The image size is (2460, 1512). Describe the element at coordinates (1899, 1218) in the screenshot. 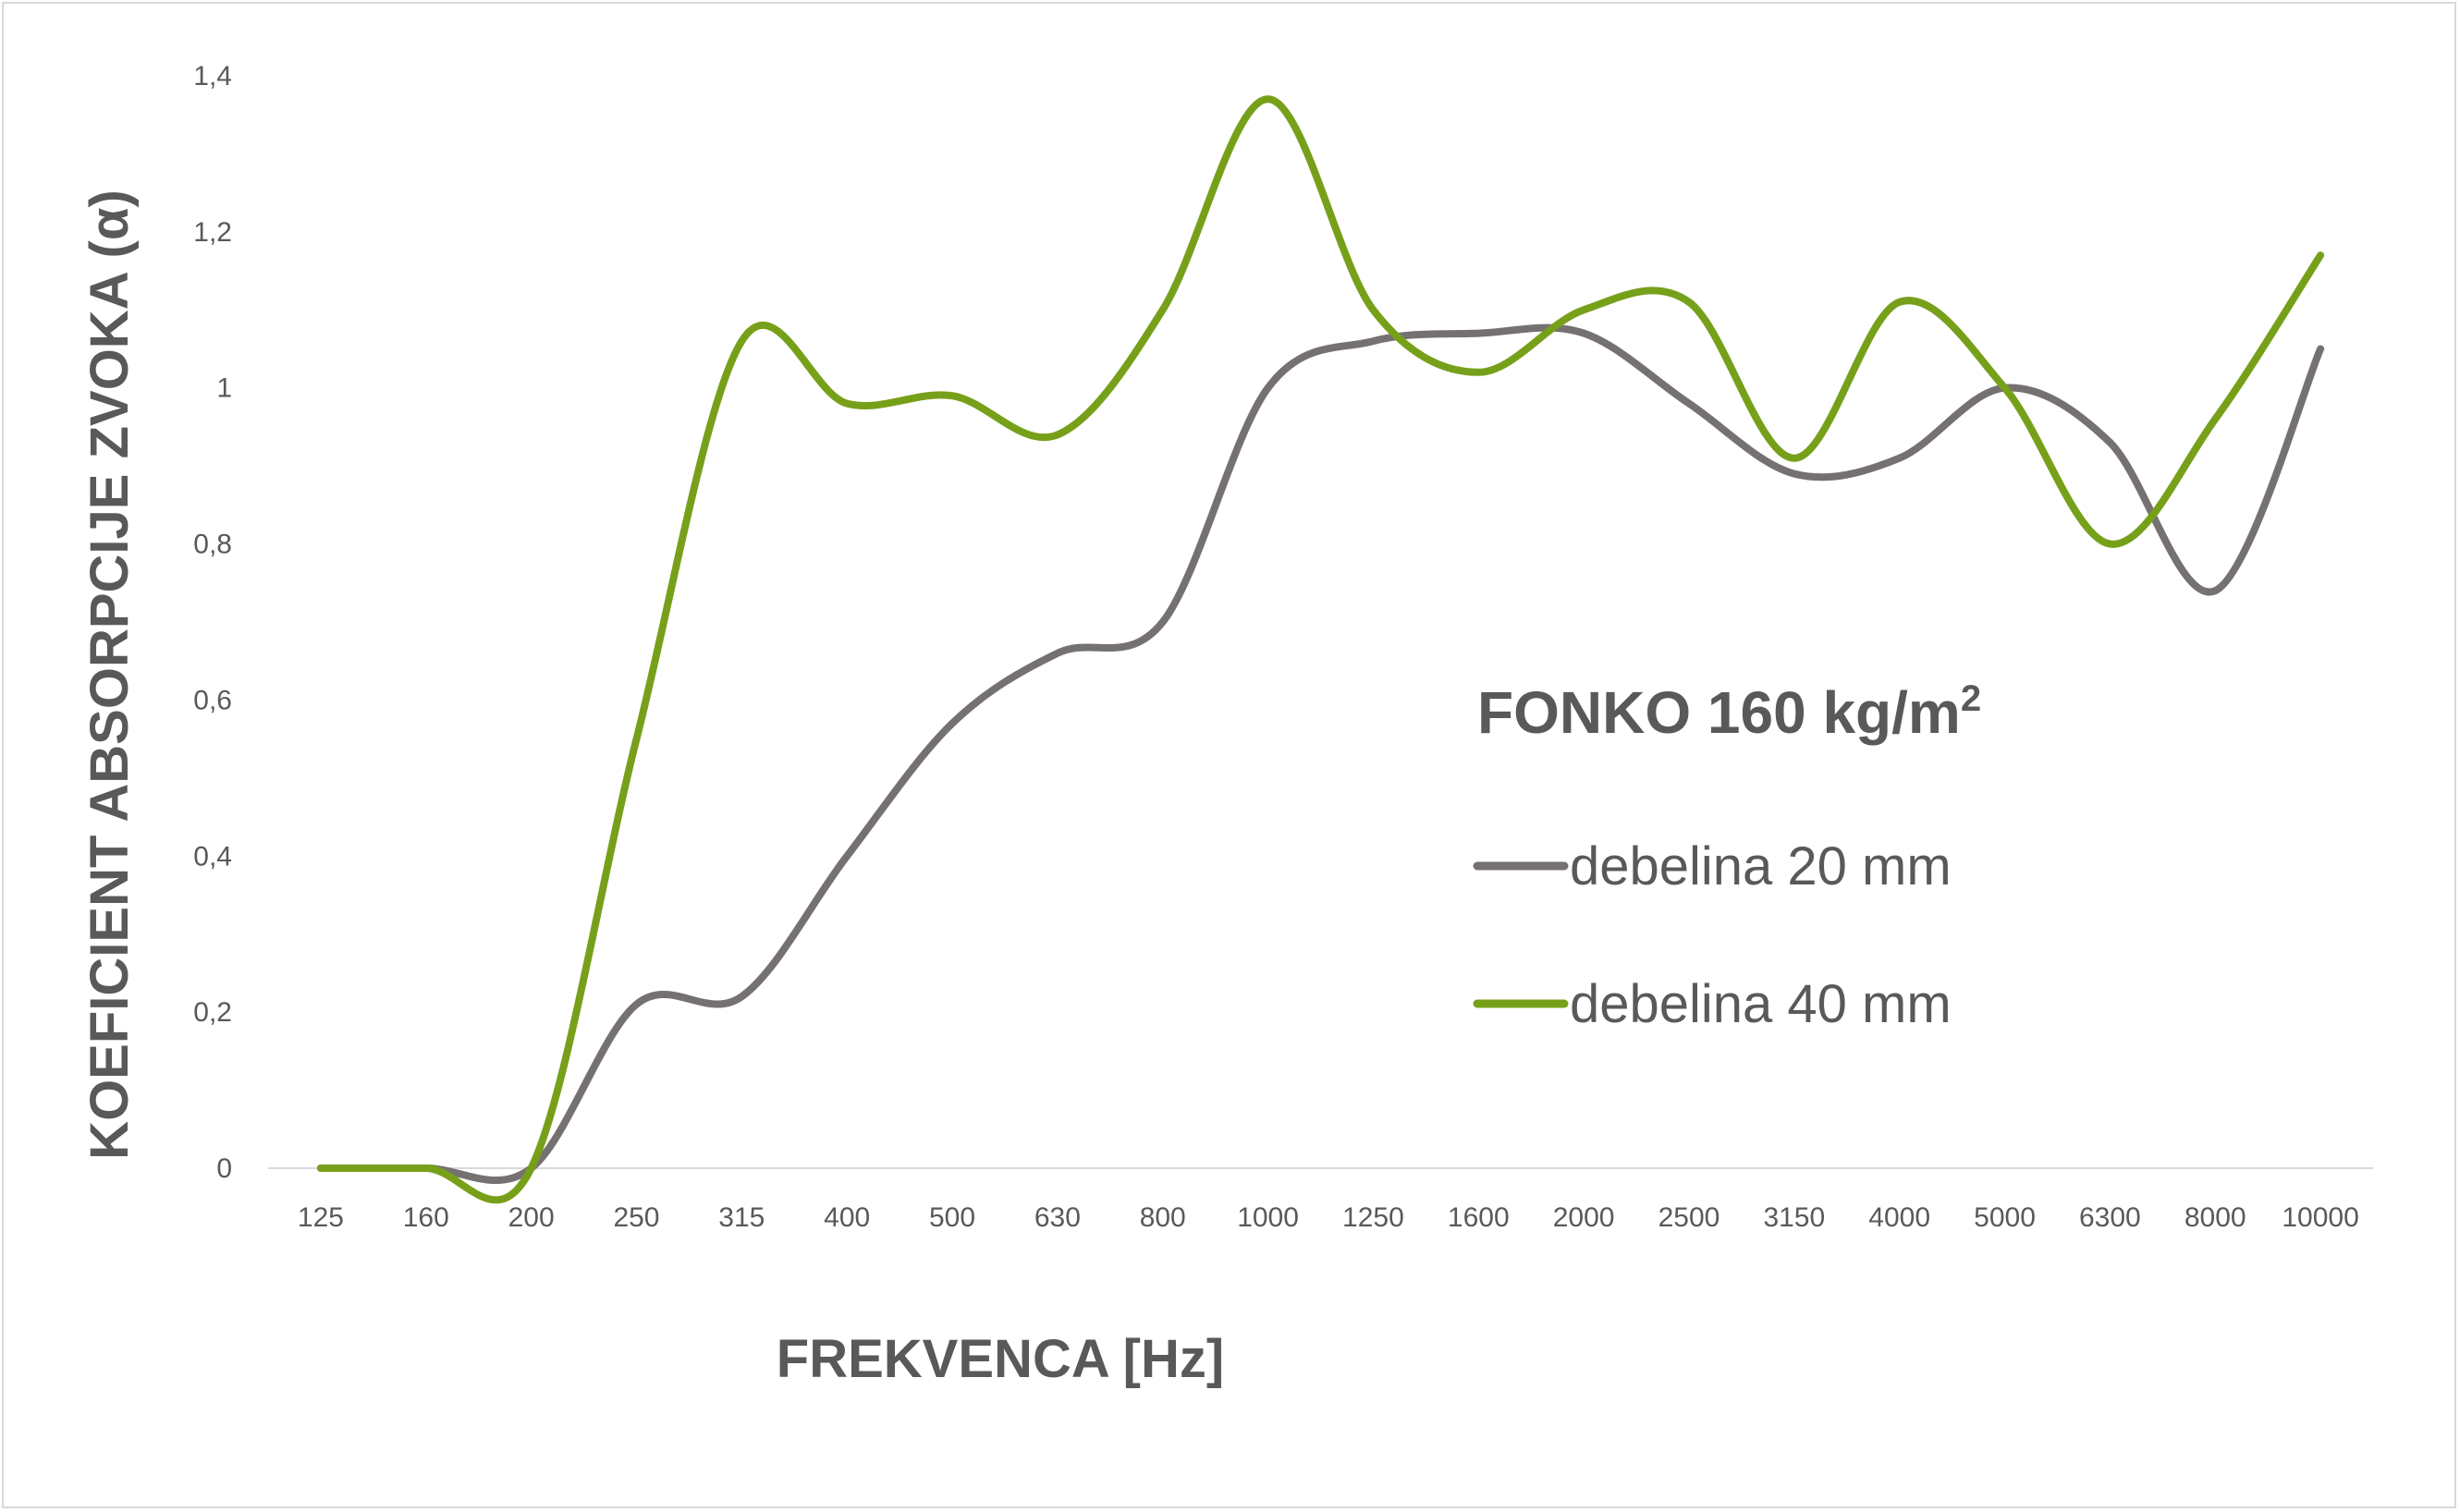

I see `x-tick-label: 4000` at that location.